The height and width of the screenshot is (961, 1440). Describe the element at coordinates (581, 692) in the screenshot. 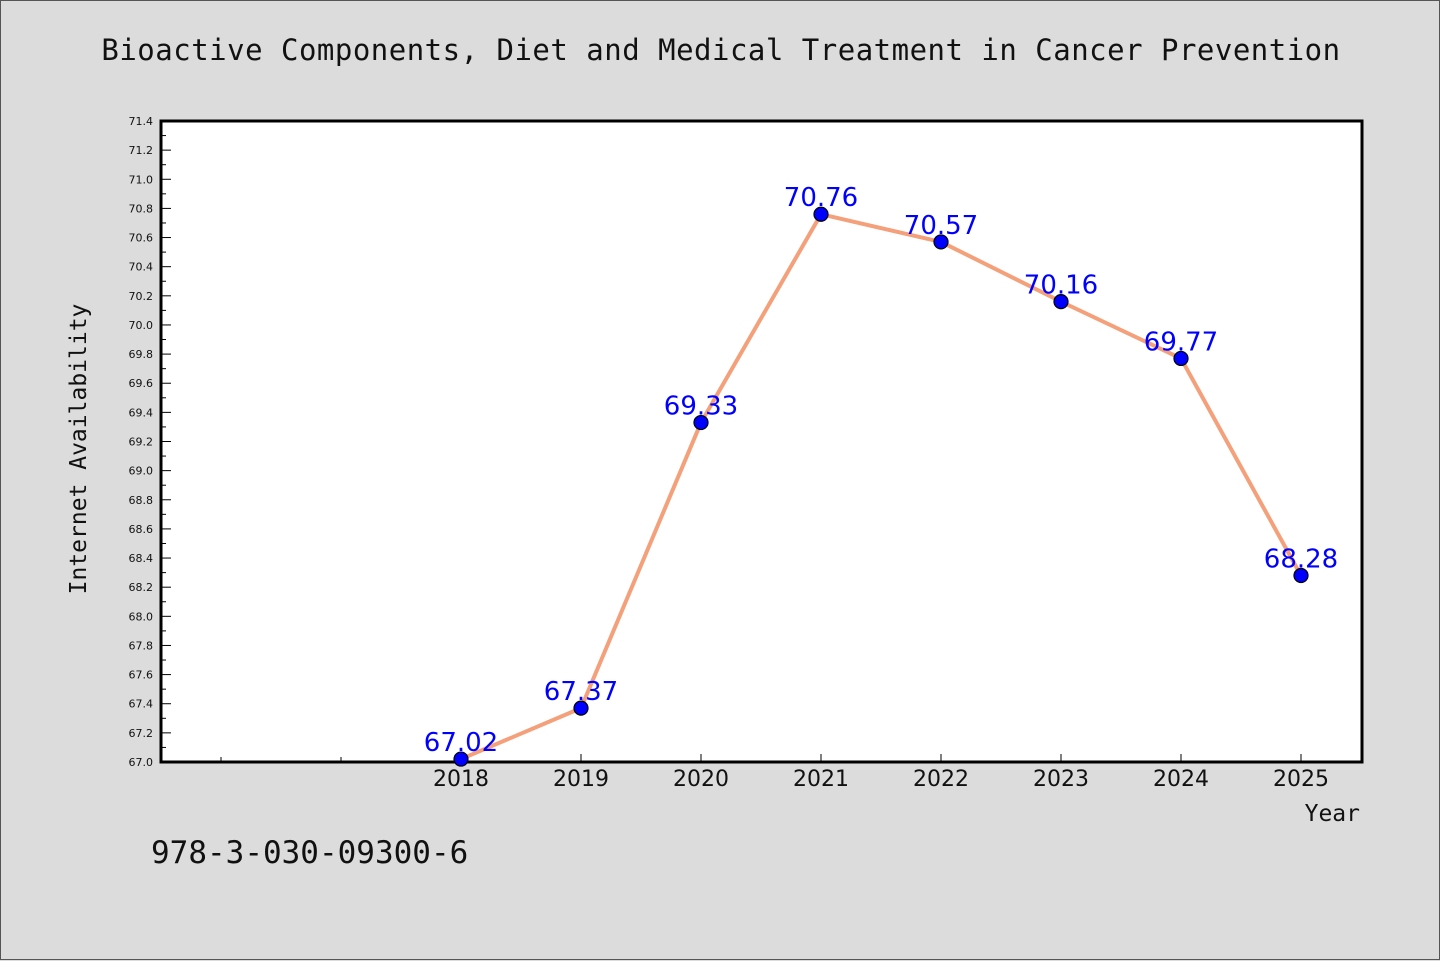

I see `data-label: 67.37` at that location.